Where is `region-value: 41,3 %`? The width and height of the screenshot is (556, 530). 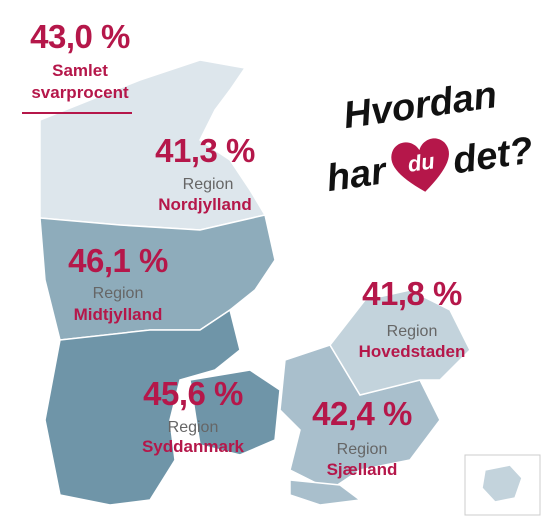 region-value: 41,3 % is located at coordinates (205, 150).